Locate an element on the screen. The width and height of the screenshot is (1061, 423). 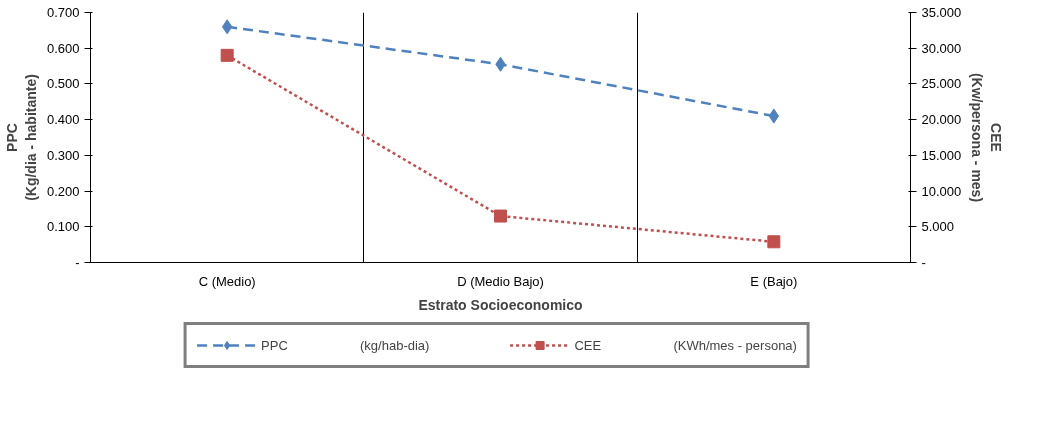
y-tick-label: 0.200 is located at coordinates (63, 191).